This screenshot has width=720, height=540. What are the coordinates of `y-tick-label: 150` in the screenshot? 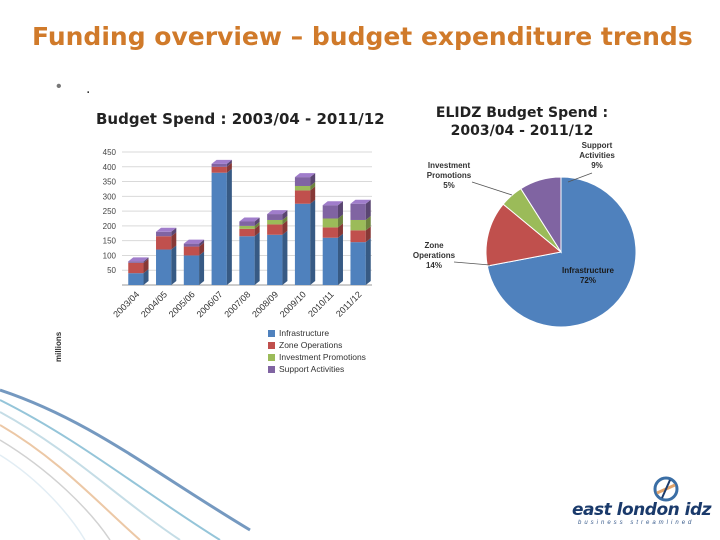 It's located at (110, 241).